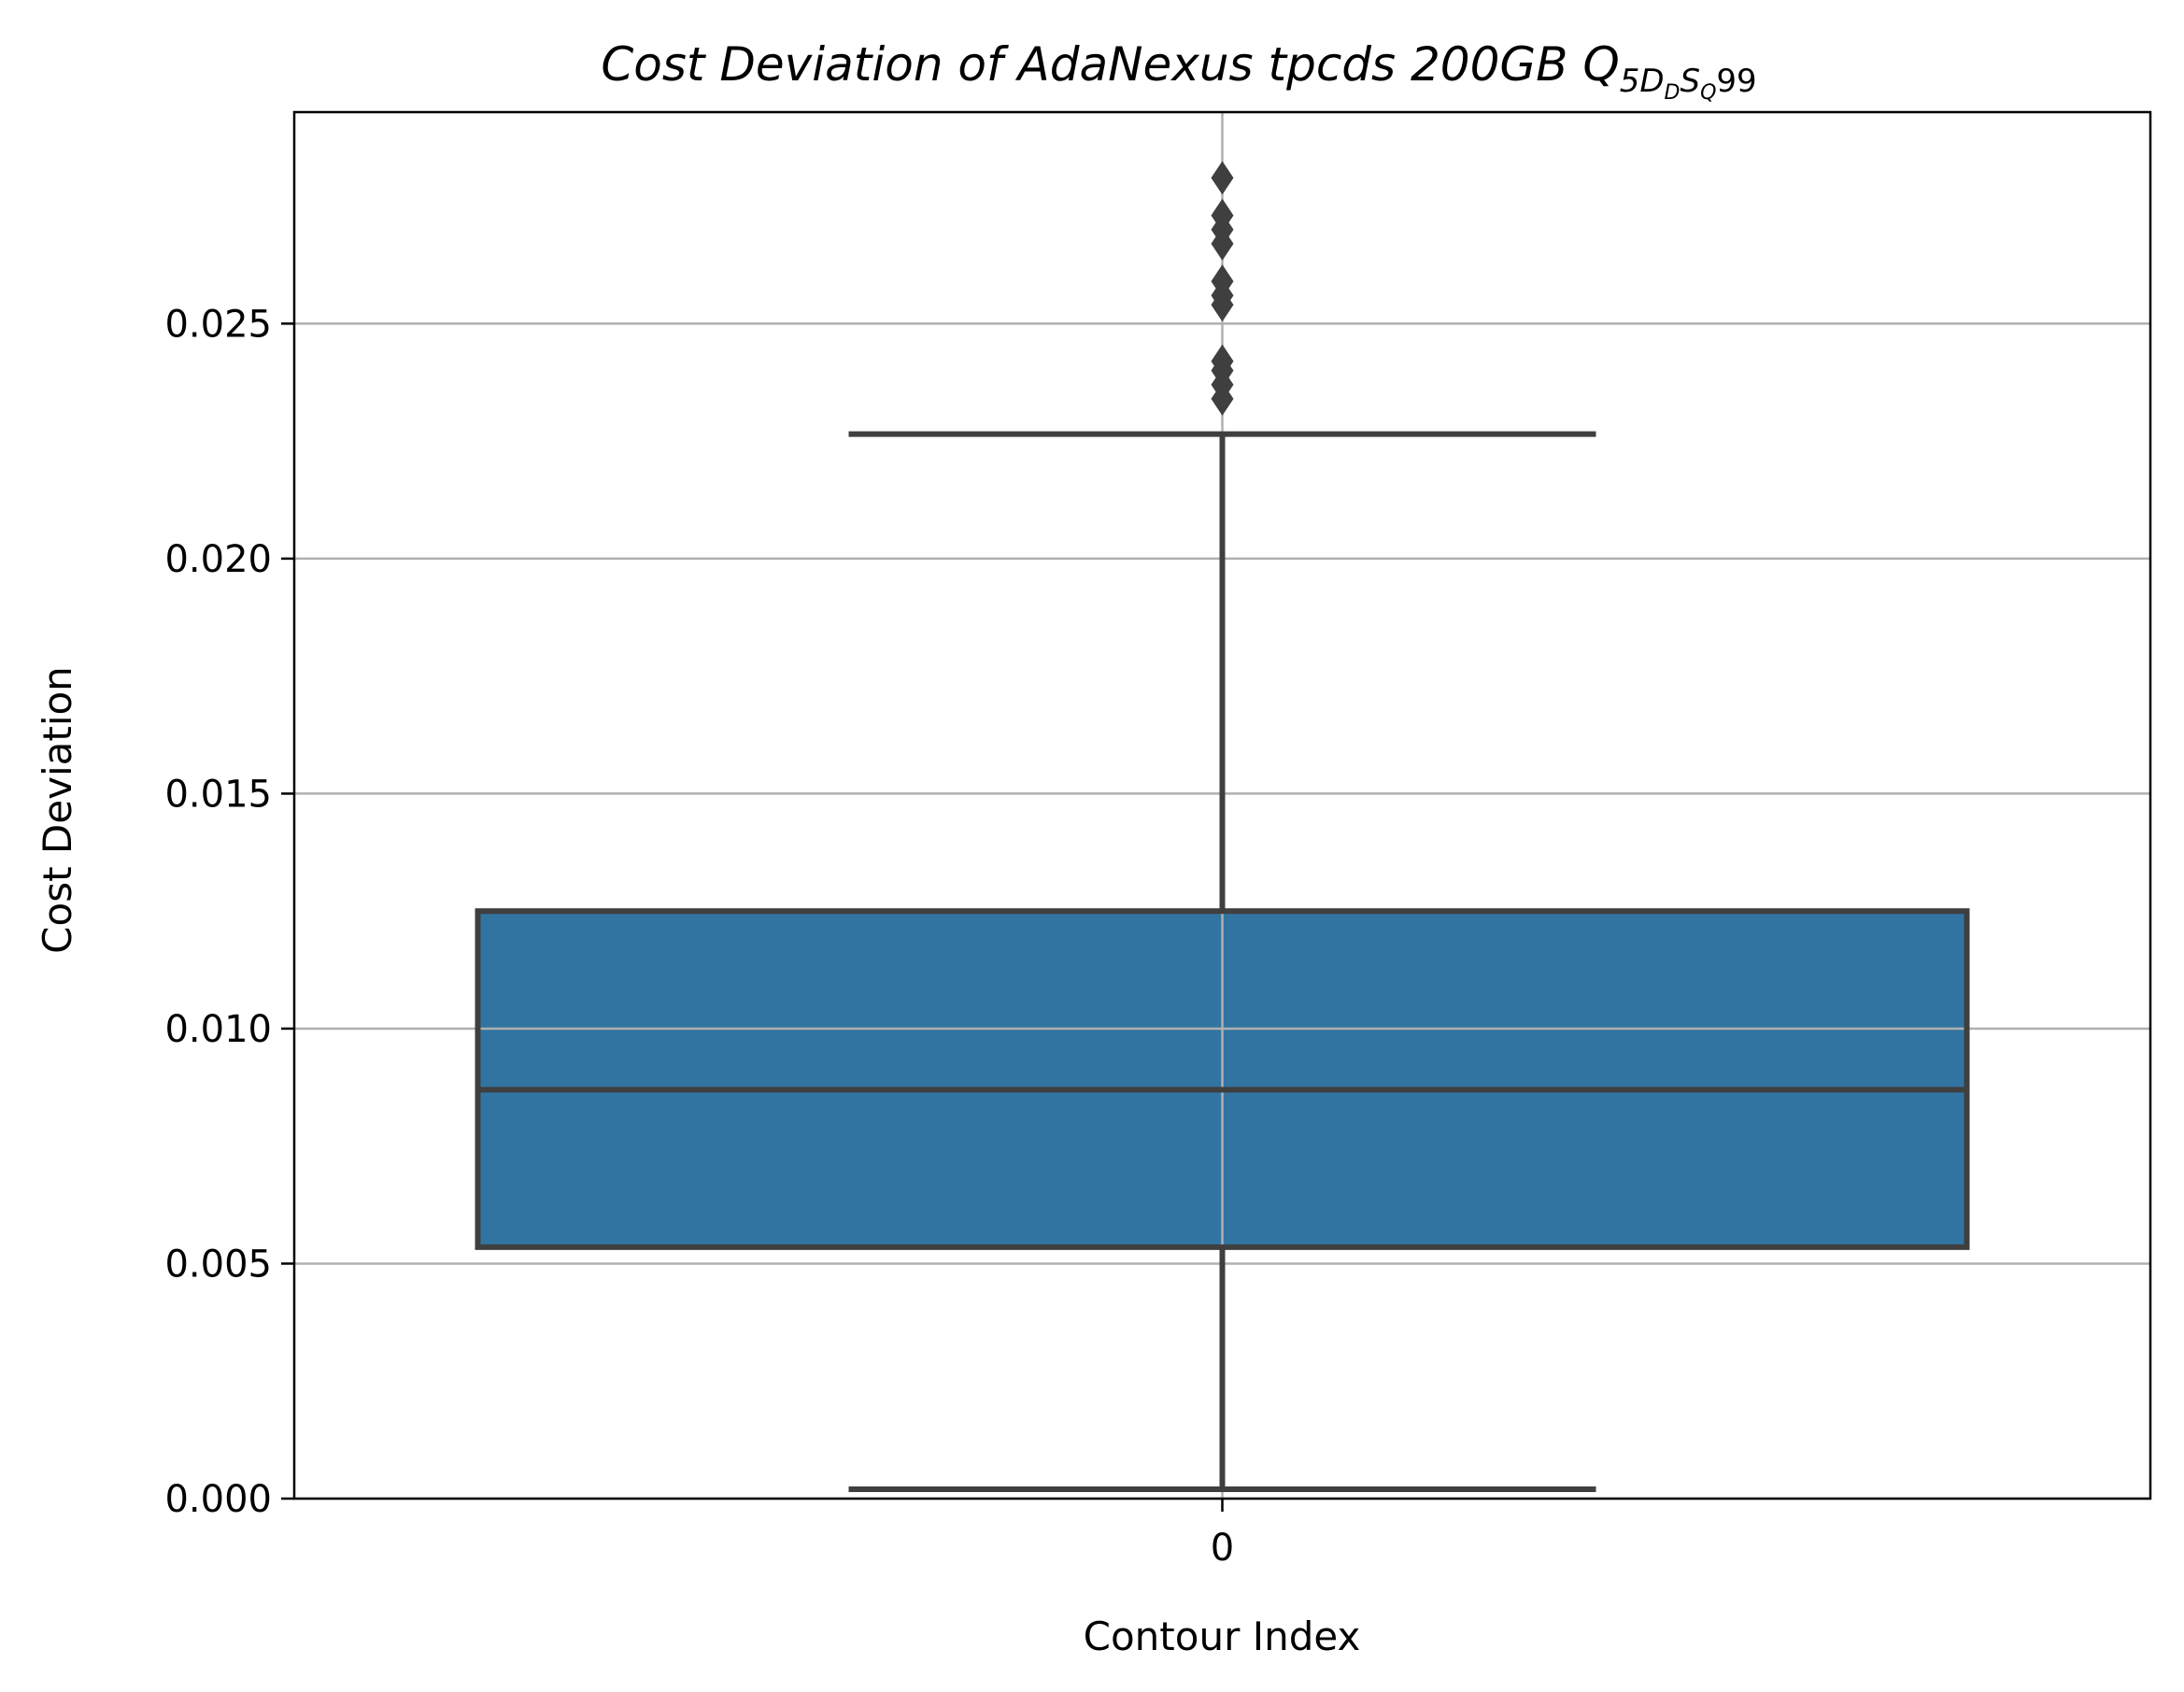 Image resolution: width=2184 pixels, height=1692 pixels. I want to click on outlier-points, so click(1222, 288).